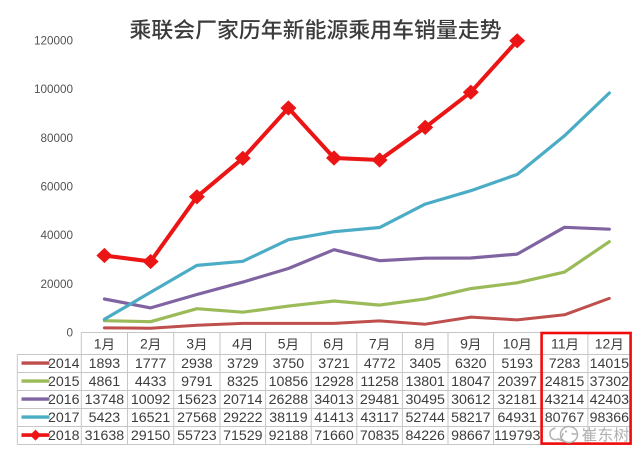 The height and width of the screenshot is (458, 641). I want to click on svg-text: 6320, so click(471, 364).